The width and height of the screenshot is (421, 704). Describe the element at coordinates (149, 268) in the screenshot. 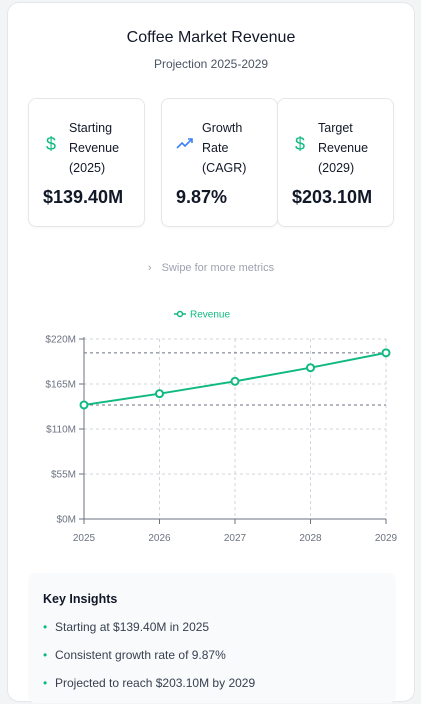

I see `chevron-right-icon: ›` at that location.